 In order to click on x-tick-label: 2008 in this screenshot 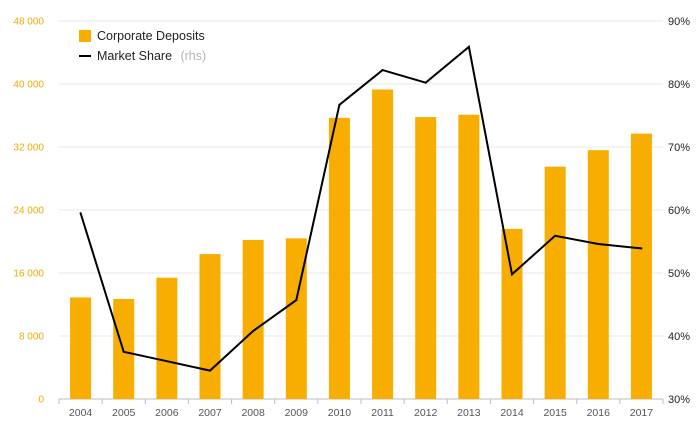, I will do `click(253, 413)`.